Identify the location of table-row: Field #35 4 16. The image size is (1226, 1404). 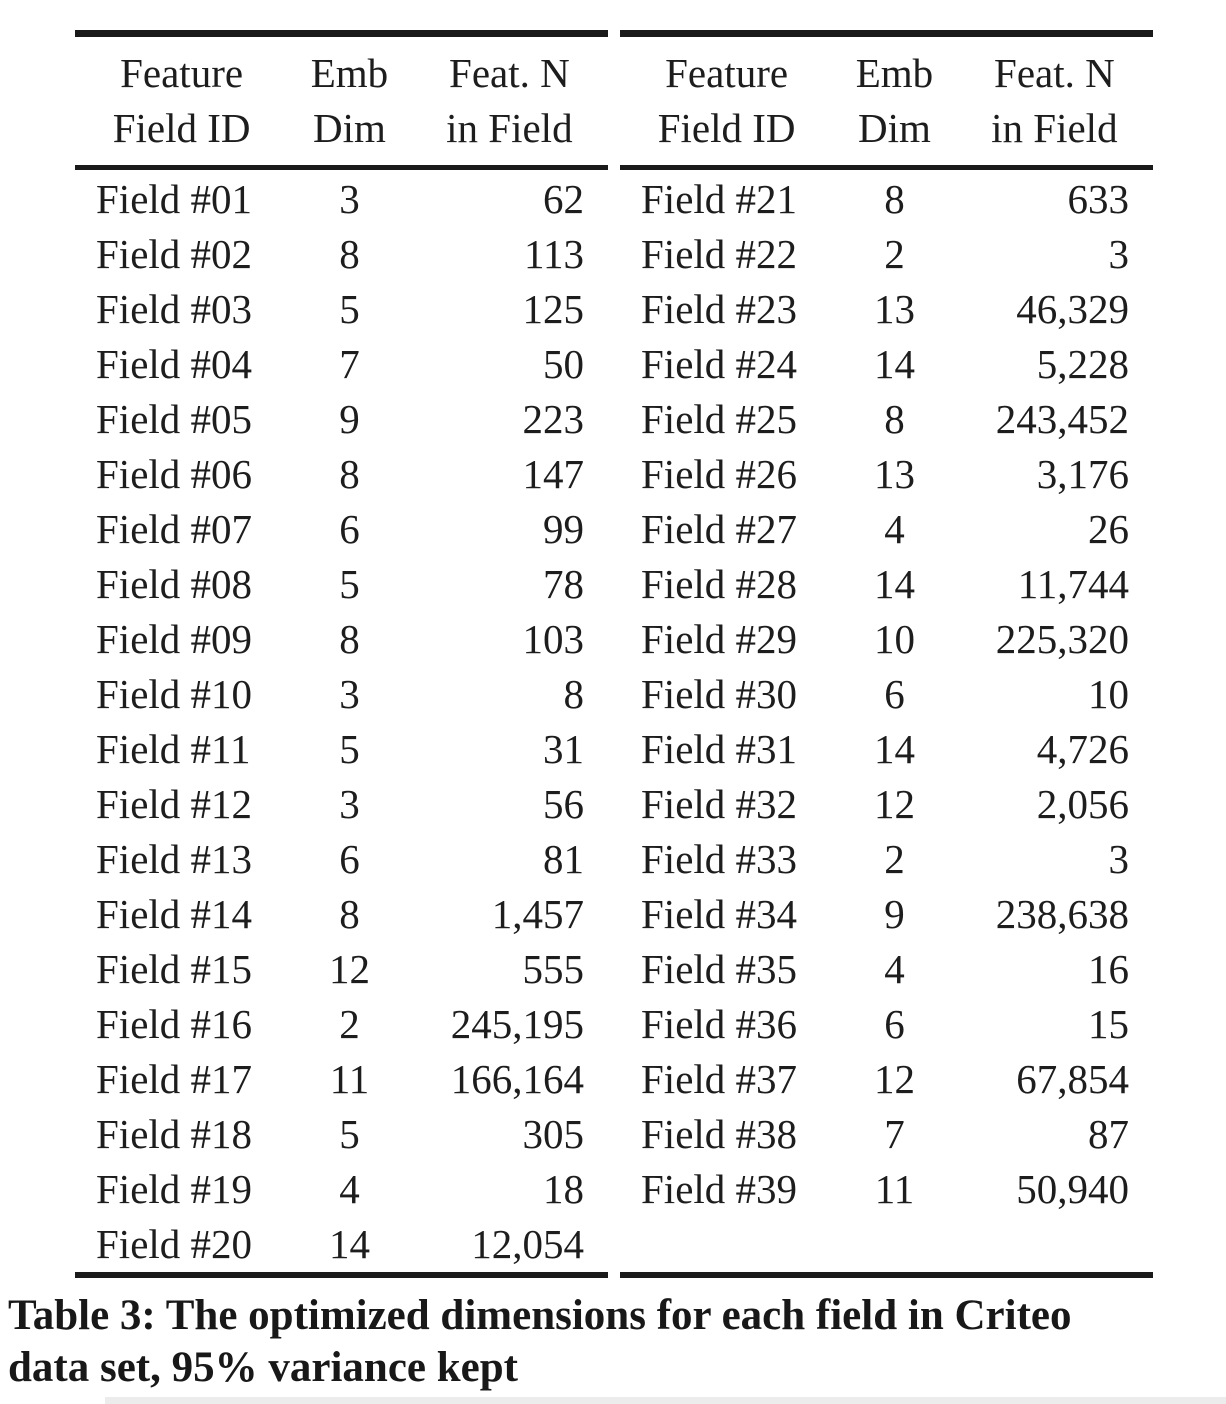
(886, 968).